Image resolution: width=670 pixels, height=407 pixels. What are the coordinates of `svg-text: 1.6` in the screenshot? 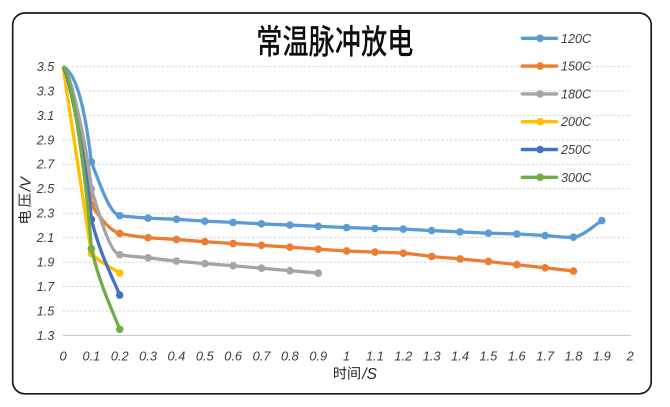 It's located at (517, 356).